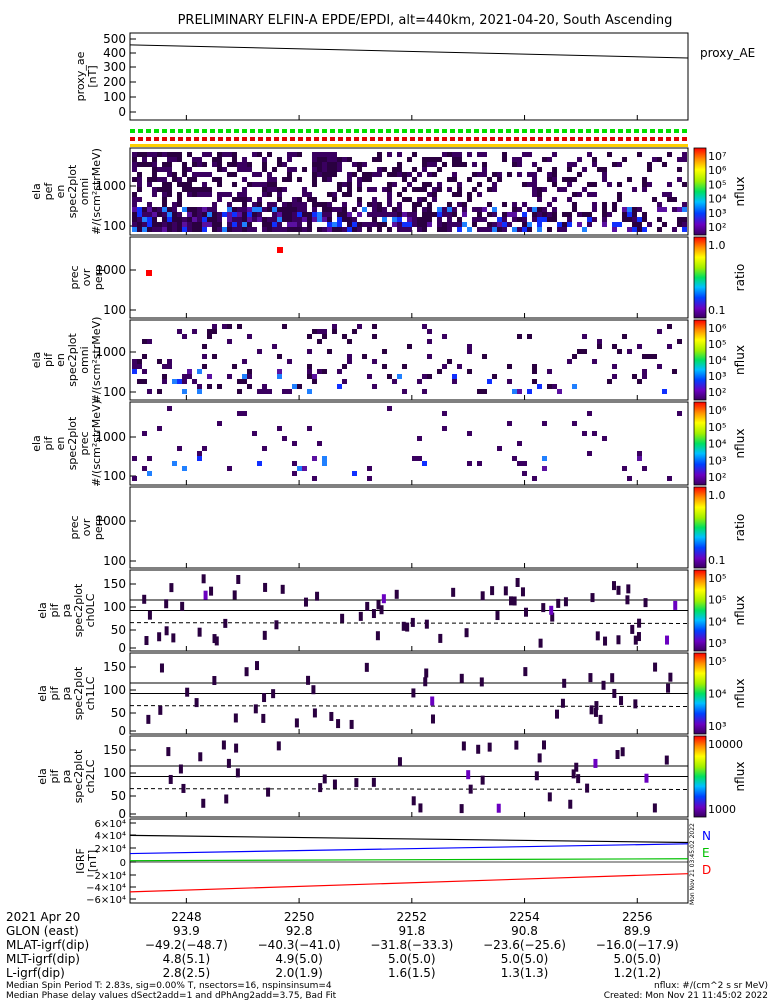  What do you see at coordinates (717, 199) in the screenshot?
I see `colorbar-tick-label: 10⁴` at bounding box center [717, 199].